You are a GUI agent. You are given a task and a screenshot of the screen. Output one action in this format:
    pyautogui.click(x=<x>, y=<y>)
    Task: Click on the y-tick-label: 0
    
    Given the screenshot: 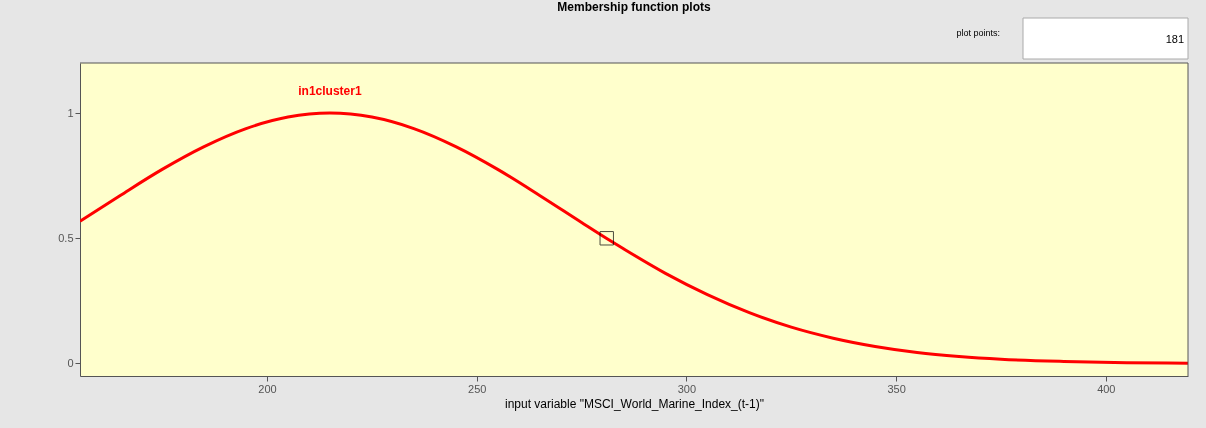 What is the action you would take?
    pyautogui.click(x=70, y=362)
    